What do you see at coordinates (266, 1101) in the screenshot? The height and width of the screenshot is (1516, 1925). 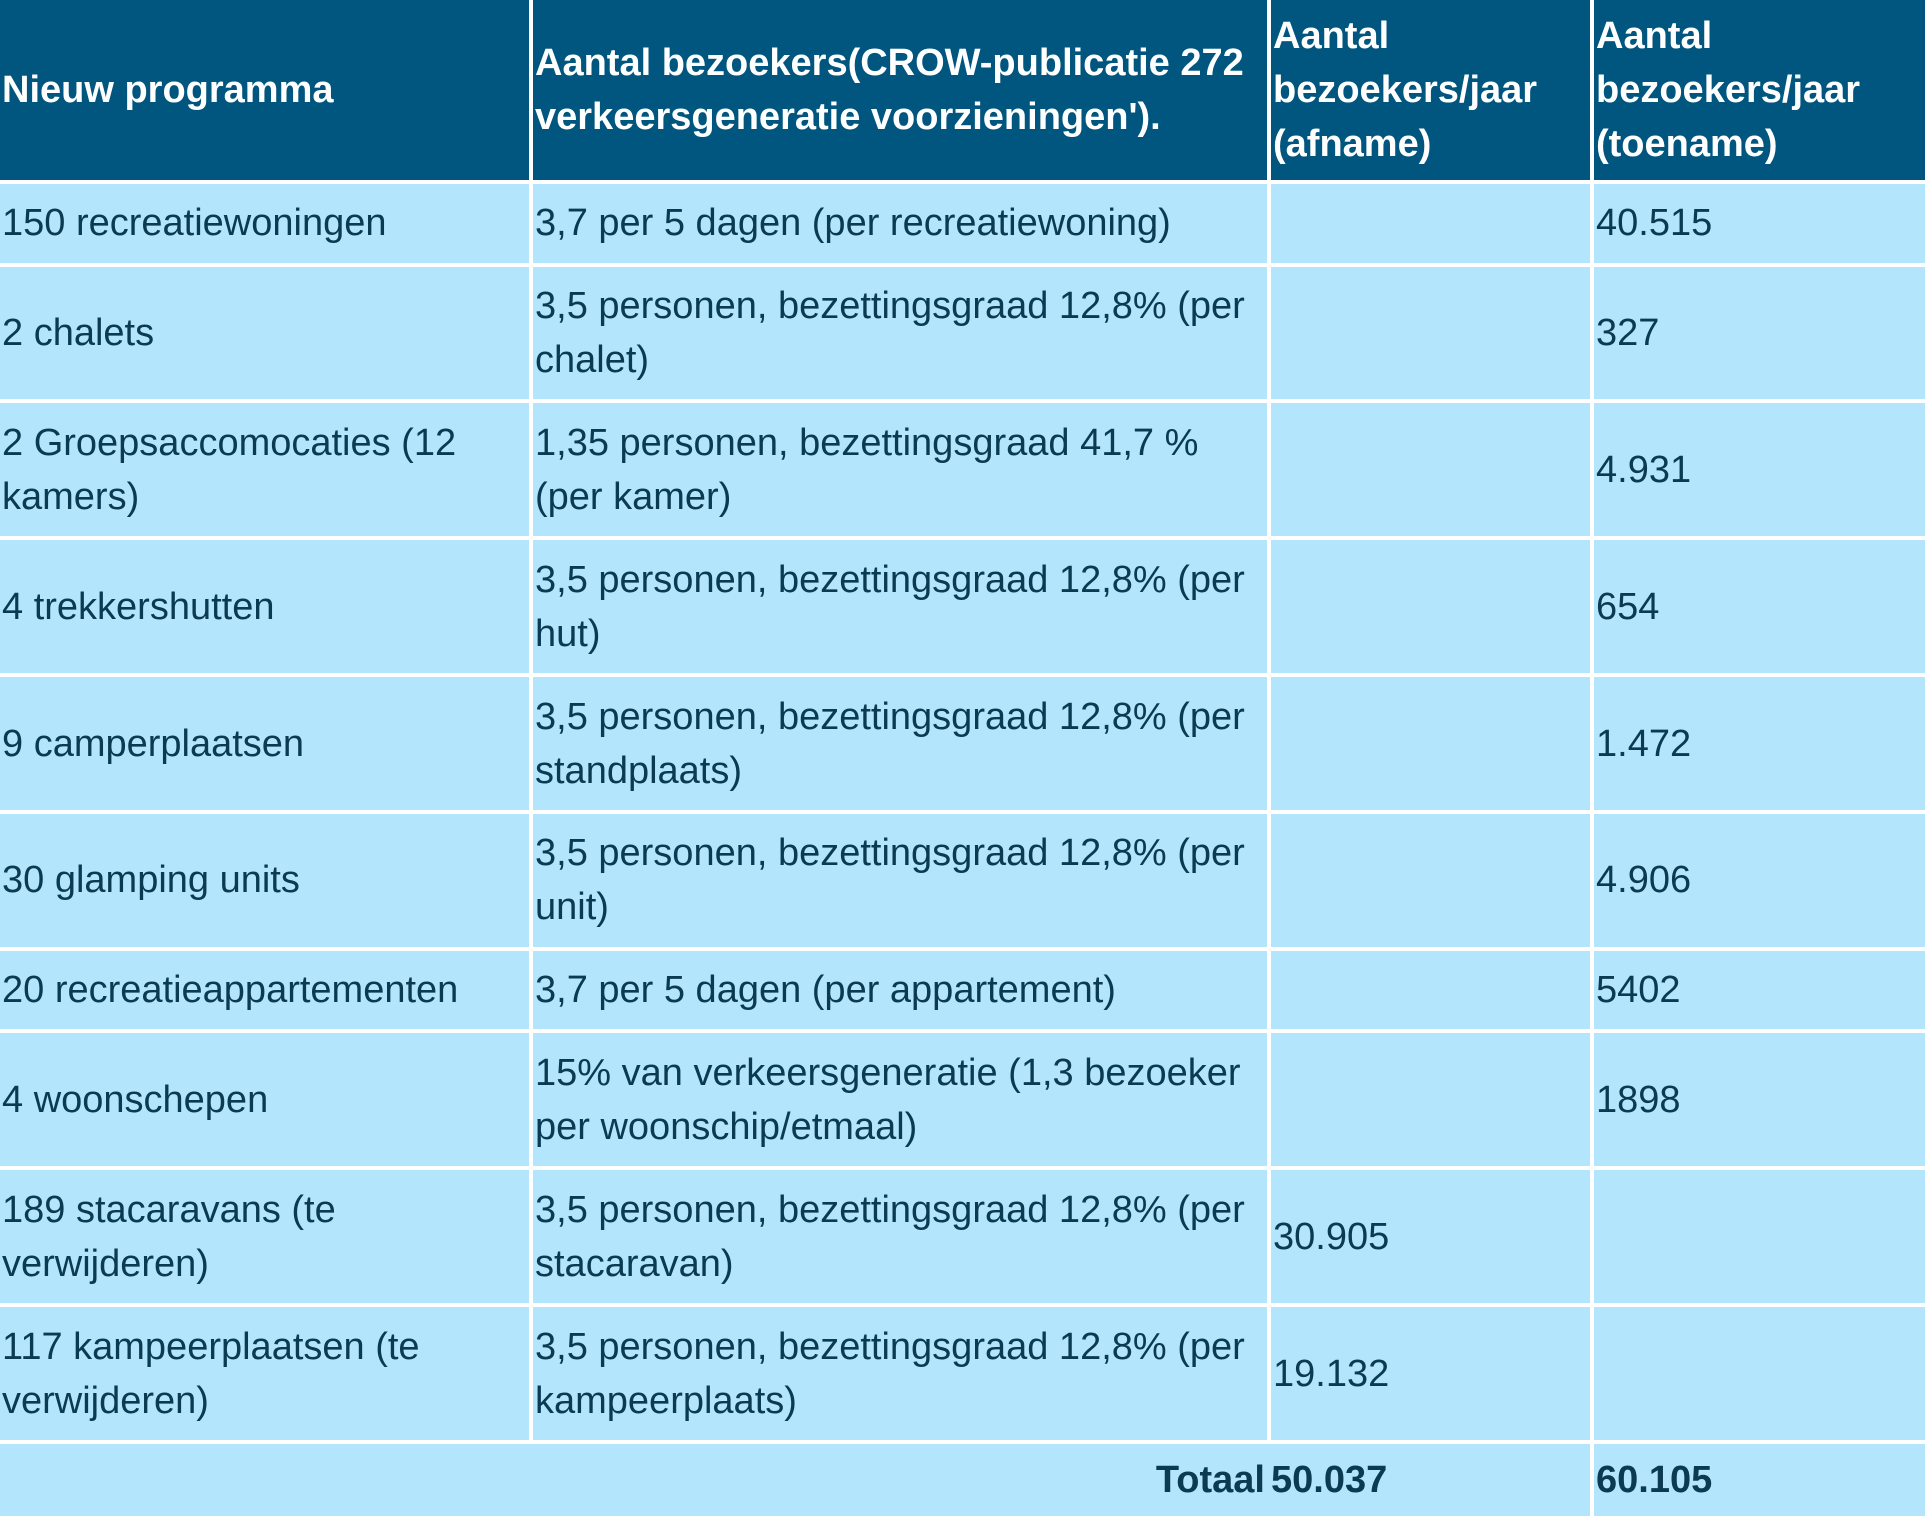 I see `cell-programma: 4 woonschepen` at bounding box center [266, 1101].